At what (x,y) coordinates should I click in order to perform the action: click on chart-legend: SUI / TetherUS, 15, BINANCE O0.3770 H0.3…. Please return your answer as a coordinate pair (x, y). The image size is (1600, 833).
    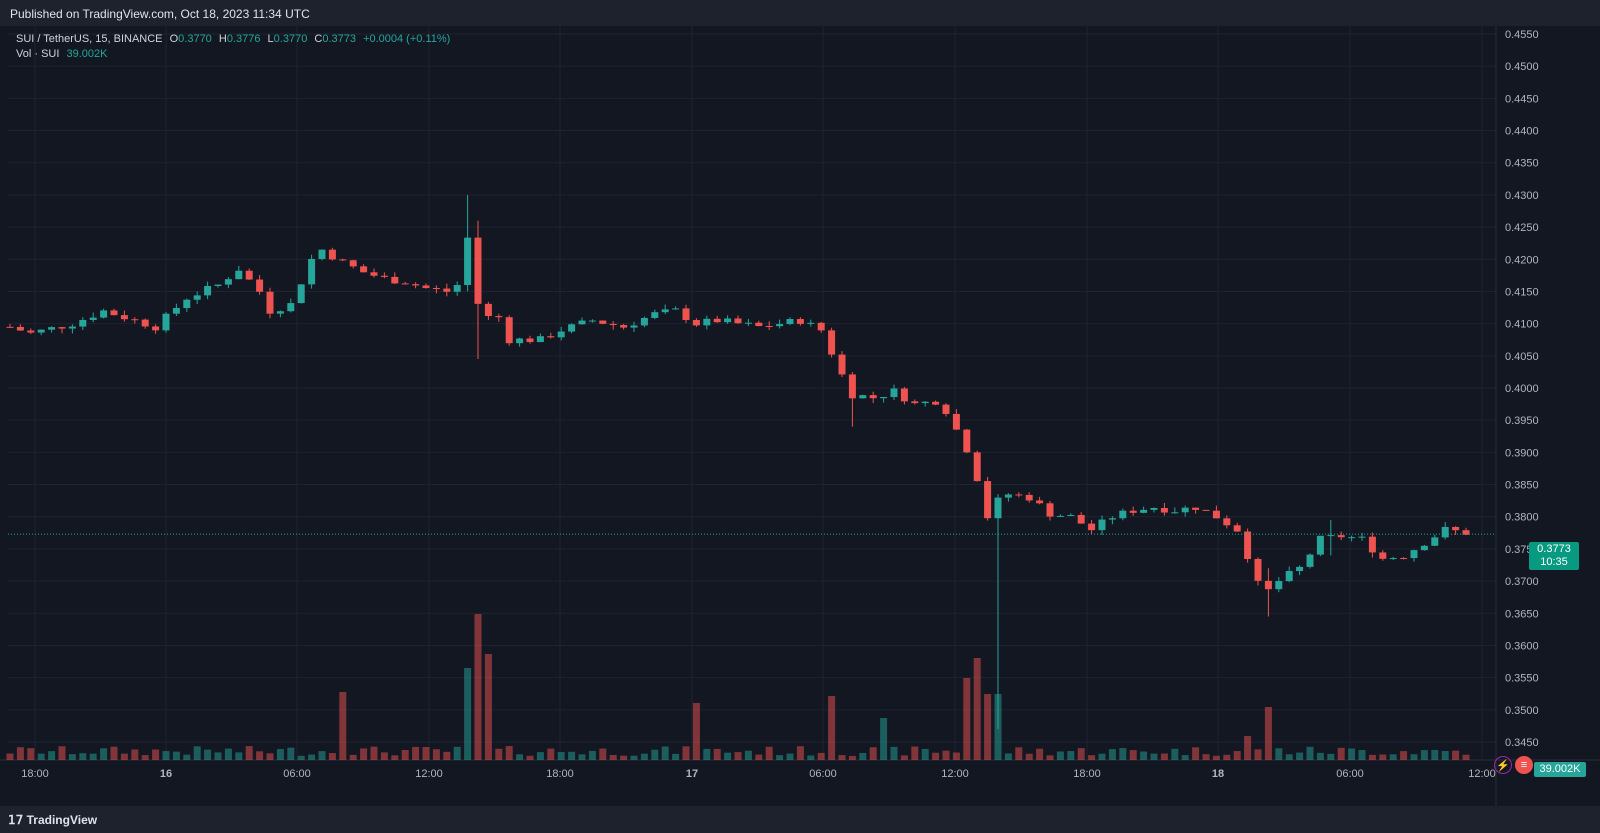
    Looking at the image, I should click on (233, 47).